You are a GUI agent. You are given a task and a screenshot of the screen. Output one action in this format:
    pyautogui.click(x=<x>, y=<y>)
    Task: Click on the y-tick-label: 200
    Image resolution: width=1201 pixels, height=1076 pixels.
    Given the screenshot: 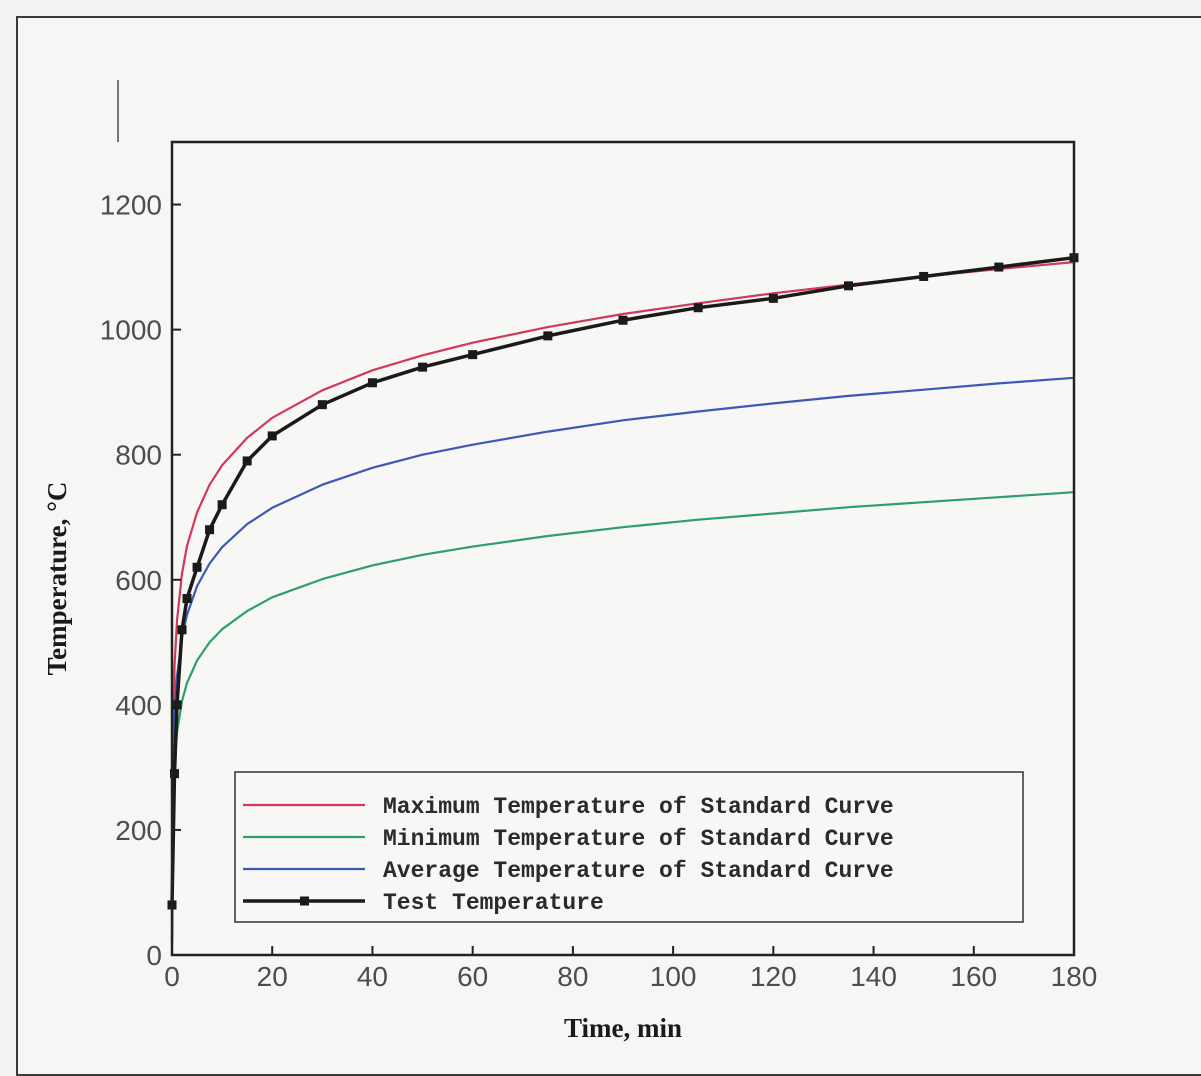 What is the action you would take?
    pyautogui.click(x=138, y=830)
    